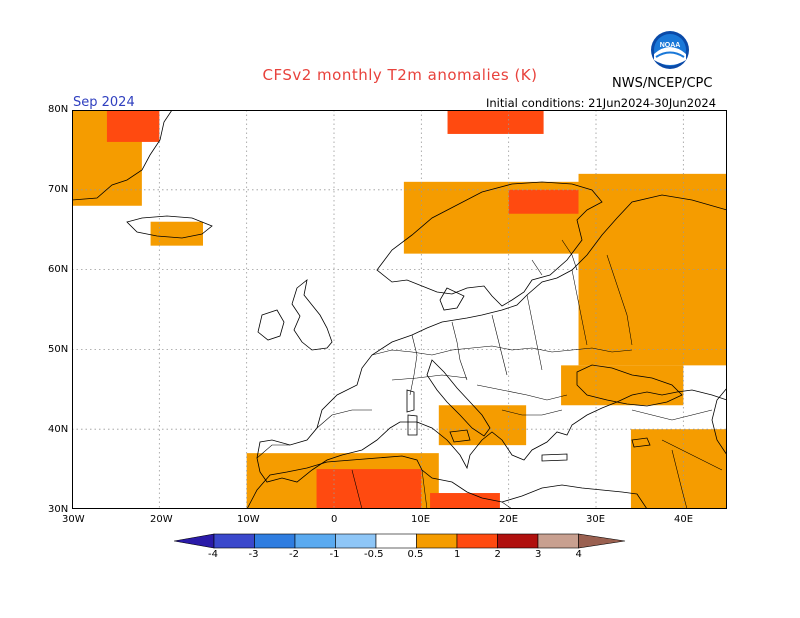 The image size is (800, 618). Describe the element at coordinates (509, 519) in the screenshot. I see `lon-label: 20E` at that location.